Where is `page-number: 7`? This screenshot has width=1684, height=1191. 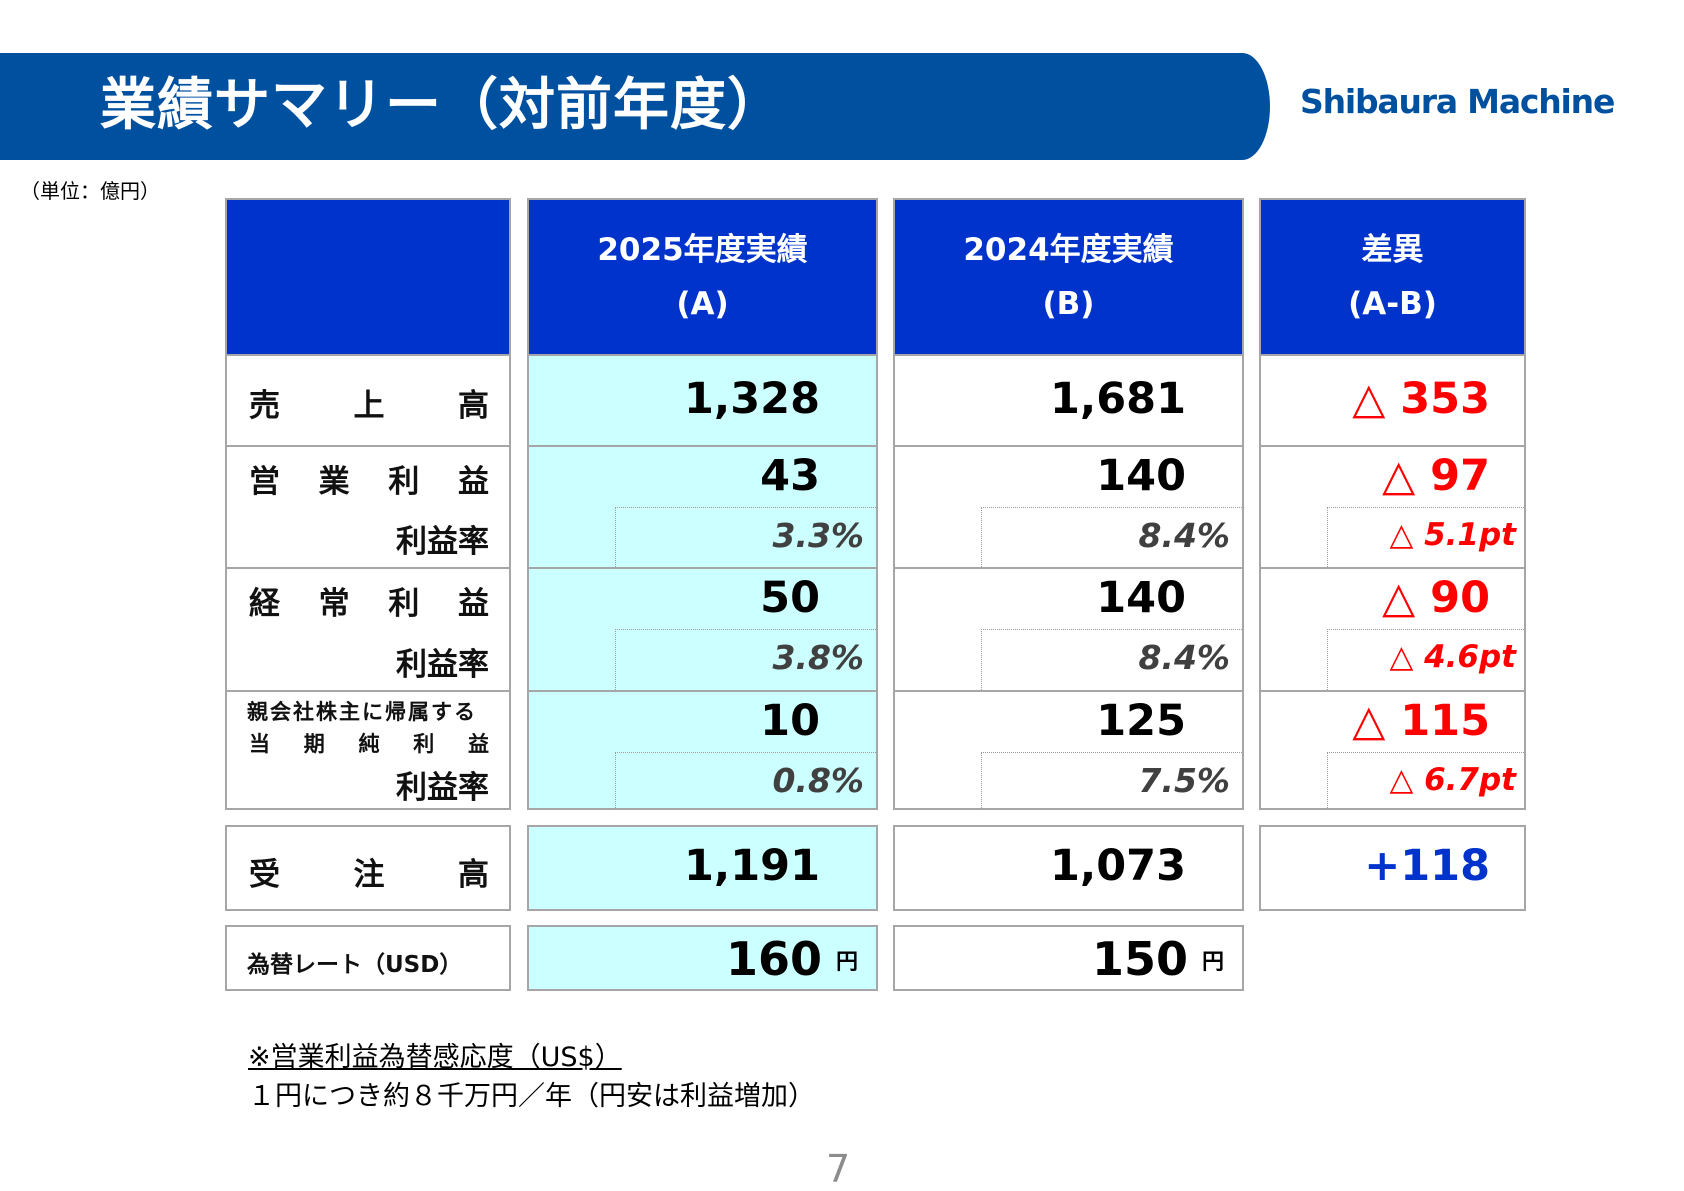
page-number: 7 is located at coordinates (838, 1169).